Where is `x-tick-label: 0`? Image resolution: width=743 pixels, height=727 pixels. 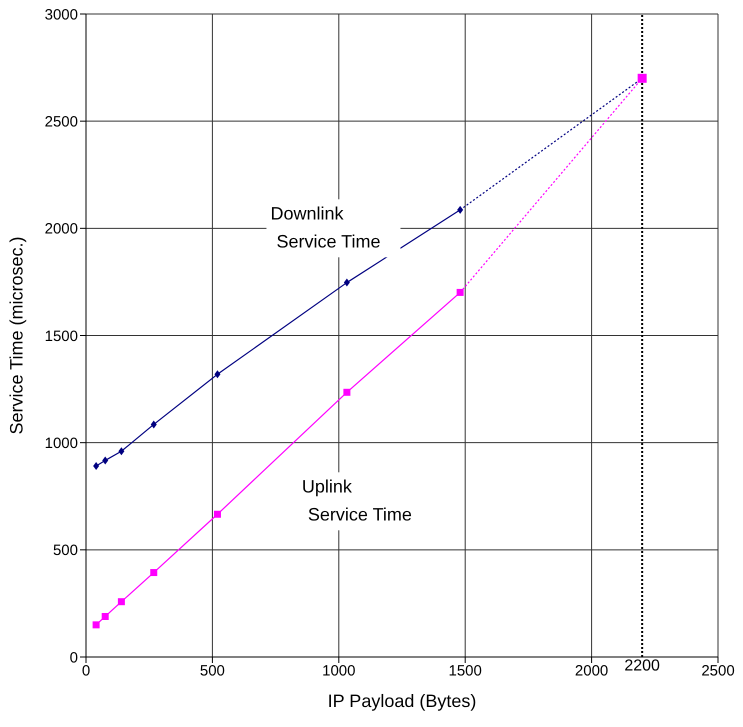
x-tick-label: 0 is located at coordinates (86, 671).